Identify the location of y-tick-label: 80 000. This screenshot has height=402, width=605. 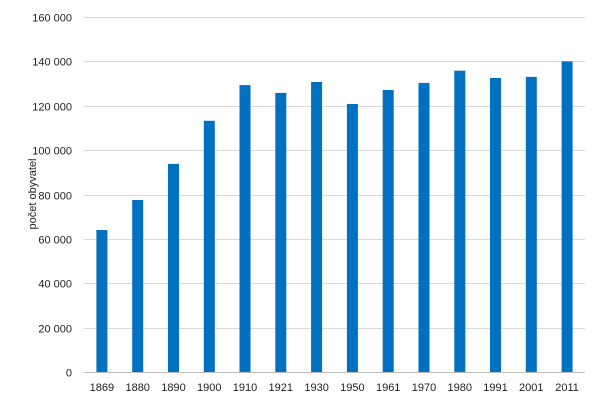
(55, 197).